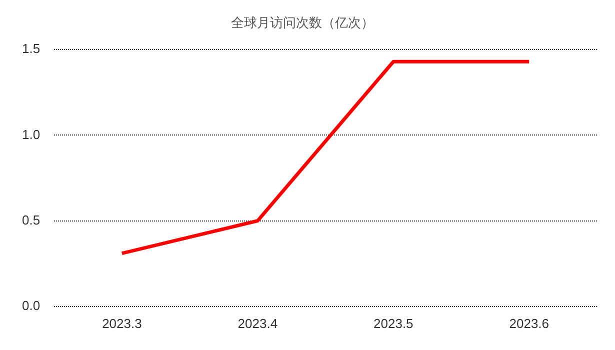  Describe the element at coordinates (302, 23) in the screenshot. I see `chart-title: 全球月访问次数（亿次）` at that location.